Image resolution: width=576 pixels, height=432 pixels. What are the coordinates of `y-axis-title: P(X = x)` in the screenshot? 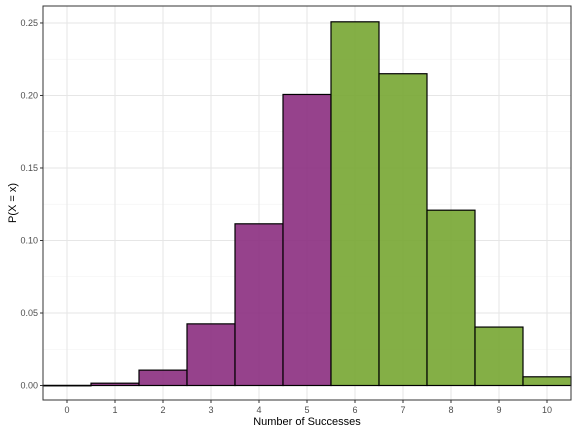 It's located at (13, 203).